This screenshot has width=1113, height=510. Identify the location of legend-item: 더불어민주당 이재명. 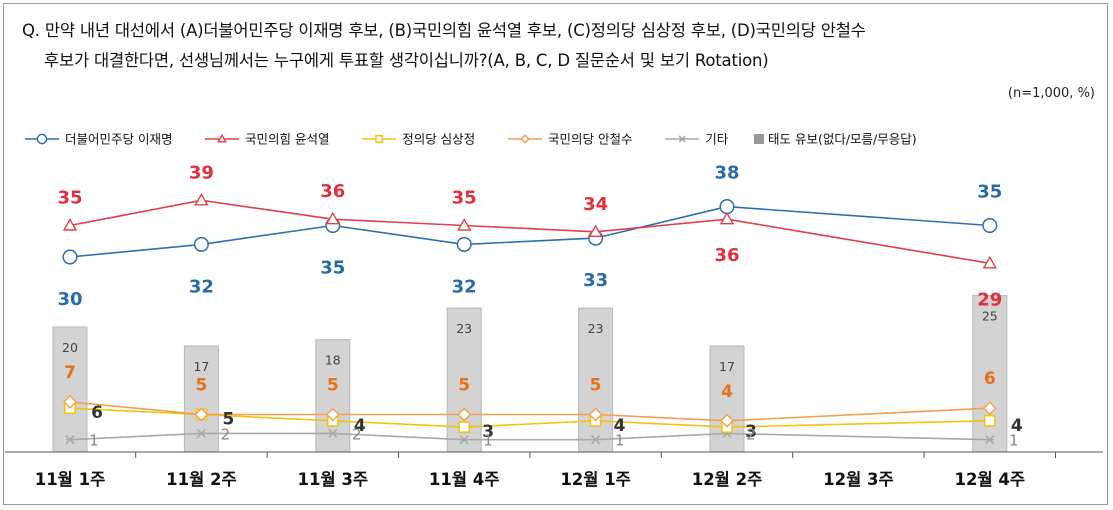
(98, 139).